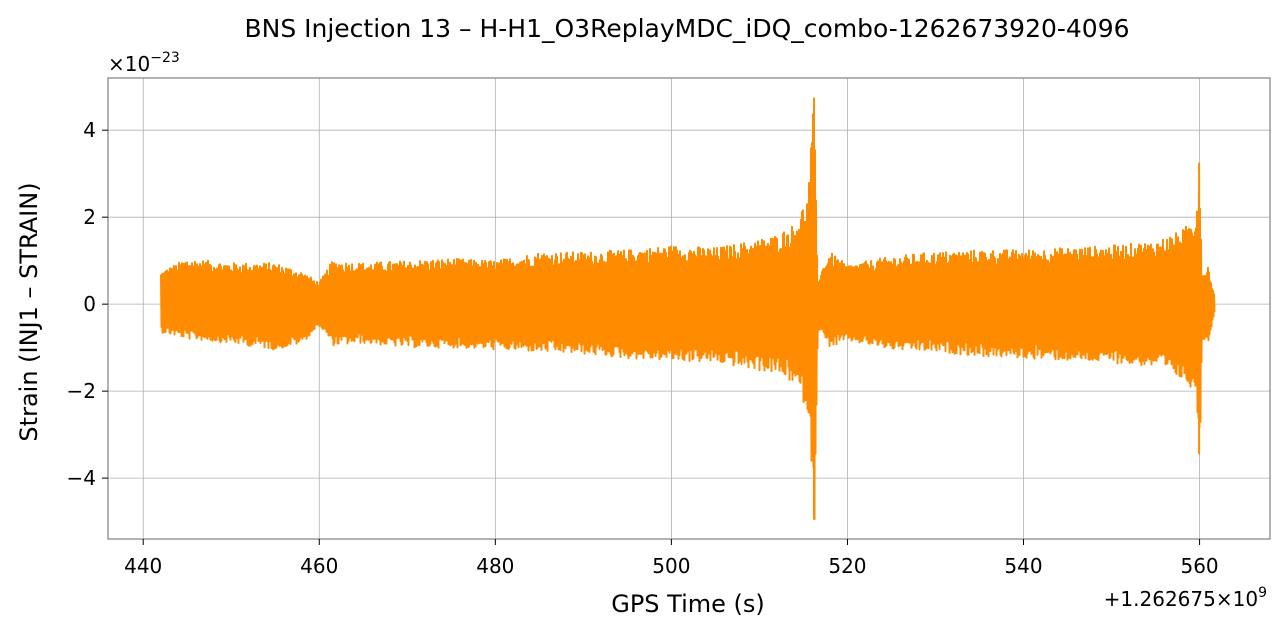  I want to click on x-offset-label: +1.262675×109, so click(1185, 598).